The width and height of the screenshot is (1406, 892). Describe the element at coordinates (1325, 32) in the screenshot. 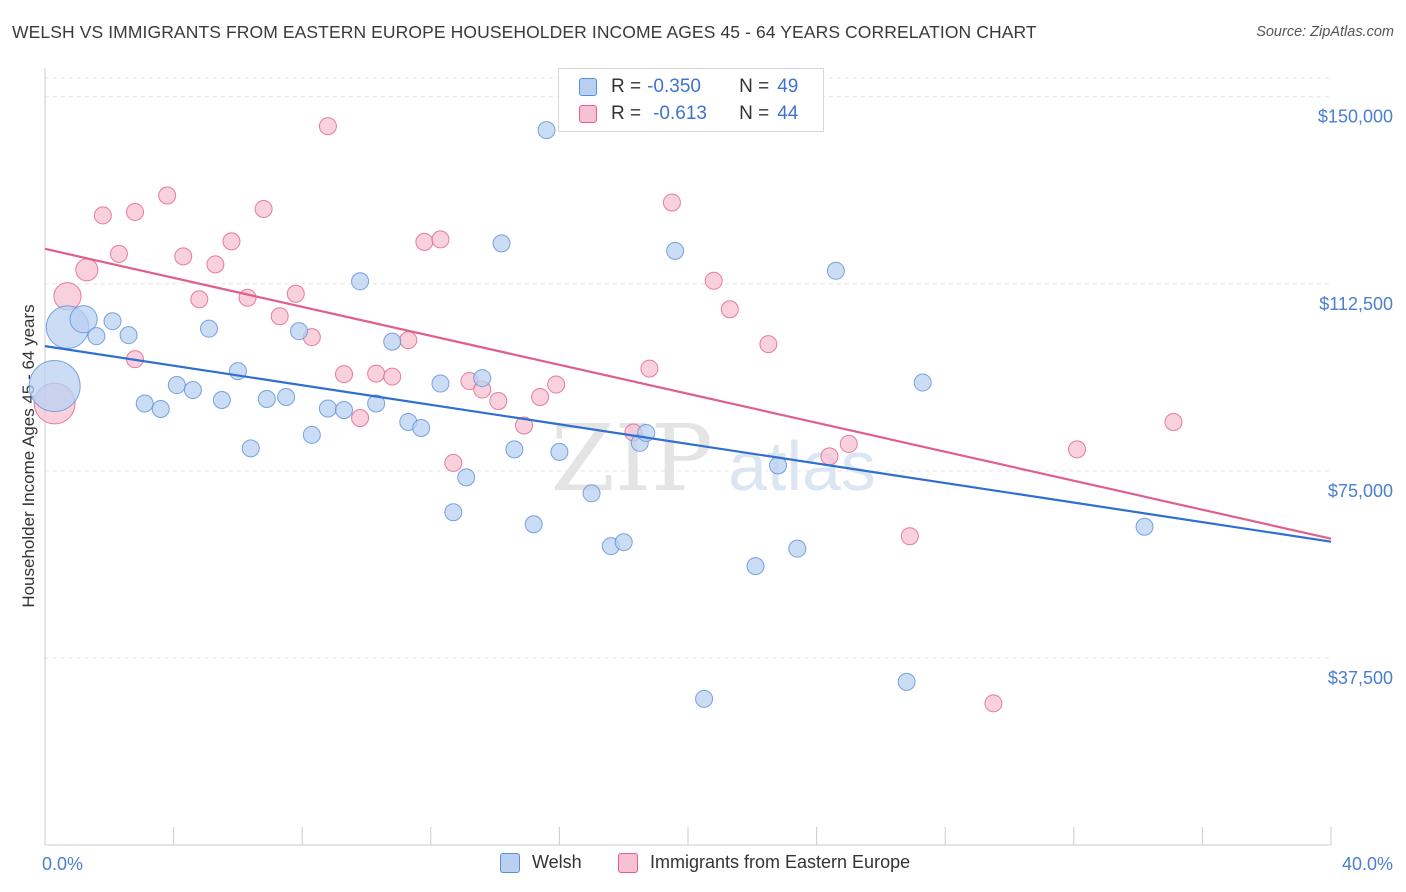

I see `source-label: Source: ZipAtlas.com` at that location.